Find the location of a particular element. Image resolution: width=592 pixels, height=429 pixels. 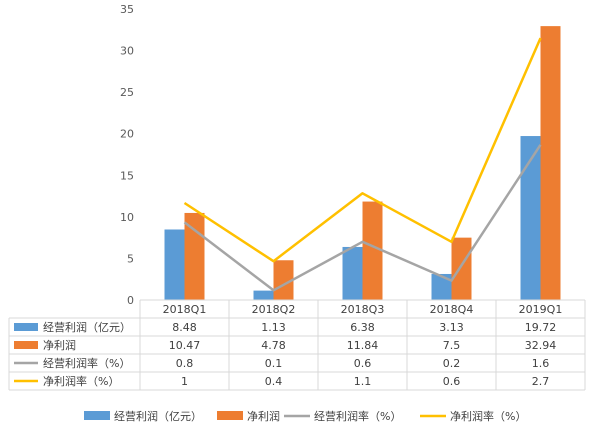

y-tick-label: 20 is located at coordinates (127, 134).